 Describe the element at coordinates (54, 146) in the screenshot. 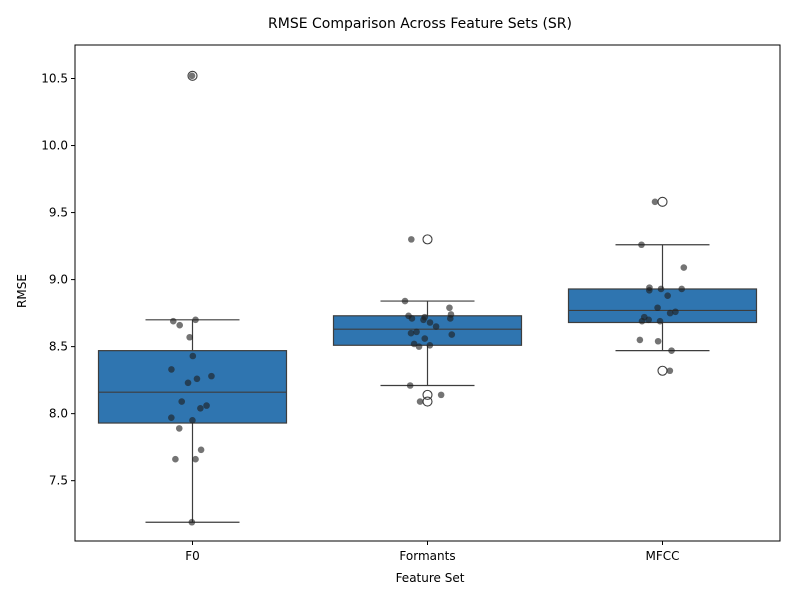

I see `y-tick-label: 10.0` at that location.